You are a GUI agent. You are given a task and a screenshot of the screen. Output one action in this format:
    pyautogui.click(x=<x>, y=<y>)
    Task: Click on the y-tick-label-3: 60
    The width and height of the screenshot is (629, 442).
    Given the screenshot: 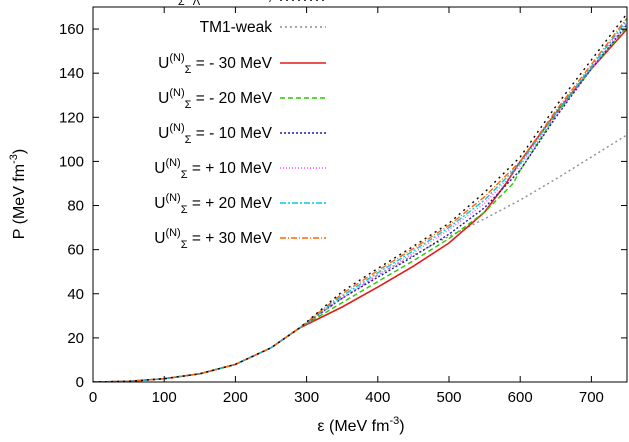 What is the action you would take?
    pyautogui.click(x=75, y=250)
    